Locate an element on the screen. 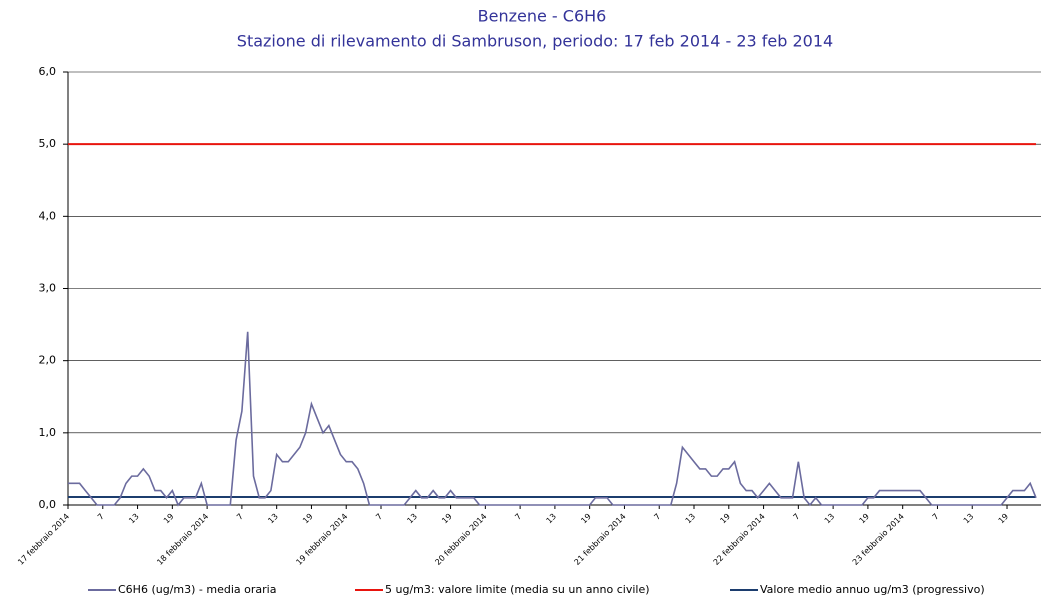 This screenshot has height=597, width=1043. y-tick-label: 6,0 is located at coordinates (48, 71).